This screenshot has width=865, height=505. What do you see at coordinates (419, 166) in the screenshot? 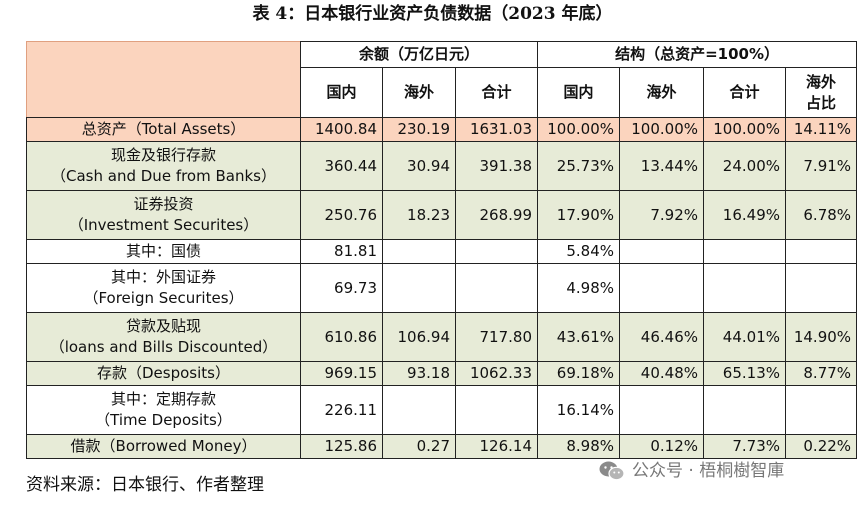
I see `cell-overseas-balance: 30.94` at bounding box center [419, 166].